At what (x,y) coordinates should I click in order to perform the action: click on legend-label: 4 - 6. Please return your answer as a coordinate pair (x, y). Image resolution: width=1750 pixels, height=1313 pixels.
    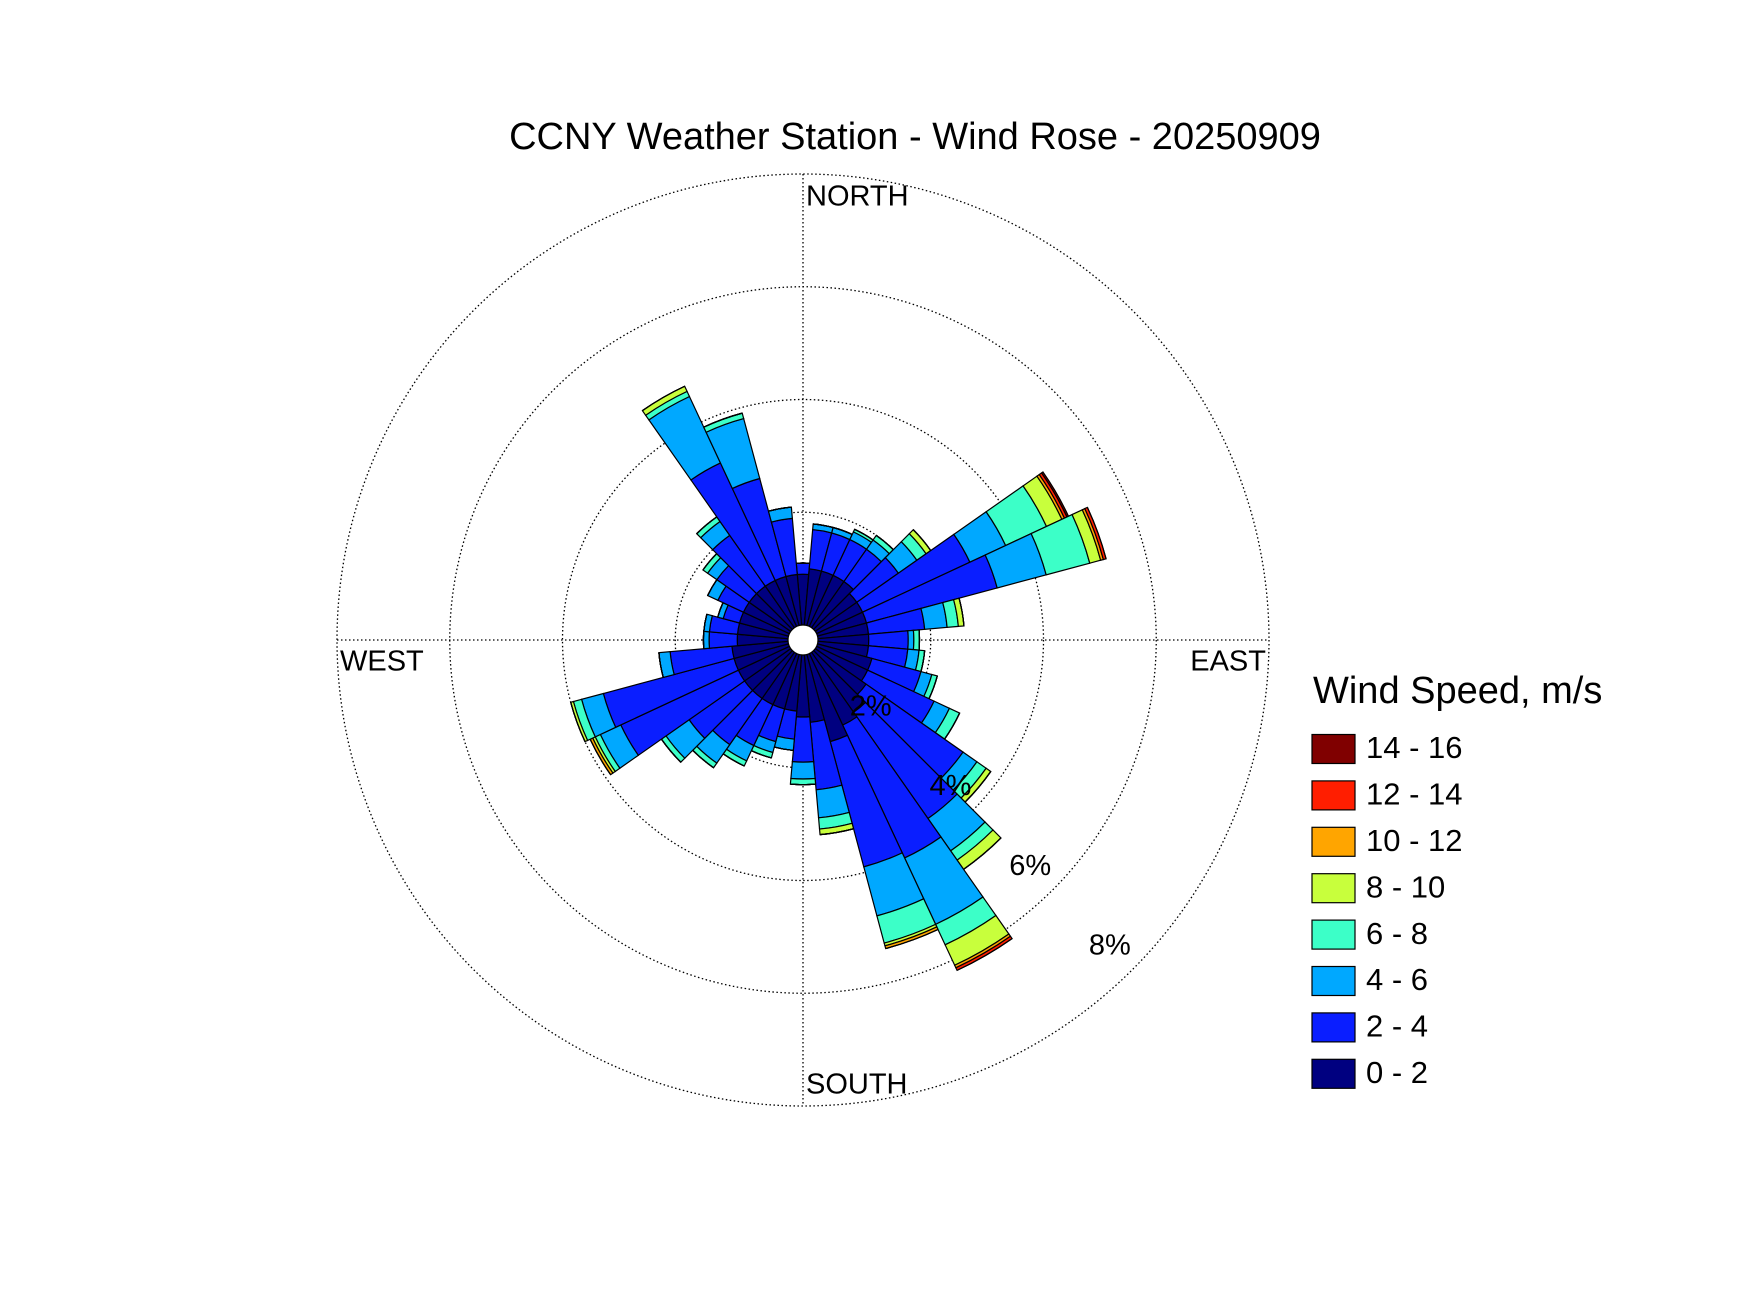
    Looking at the image, I should click on (1397, 979).